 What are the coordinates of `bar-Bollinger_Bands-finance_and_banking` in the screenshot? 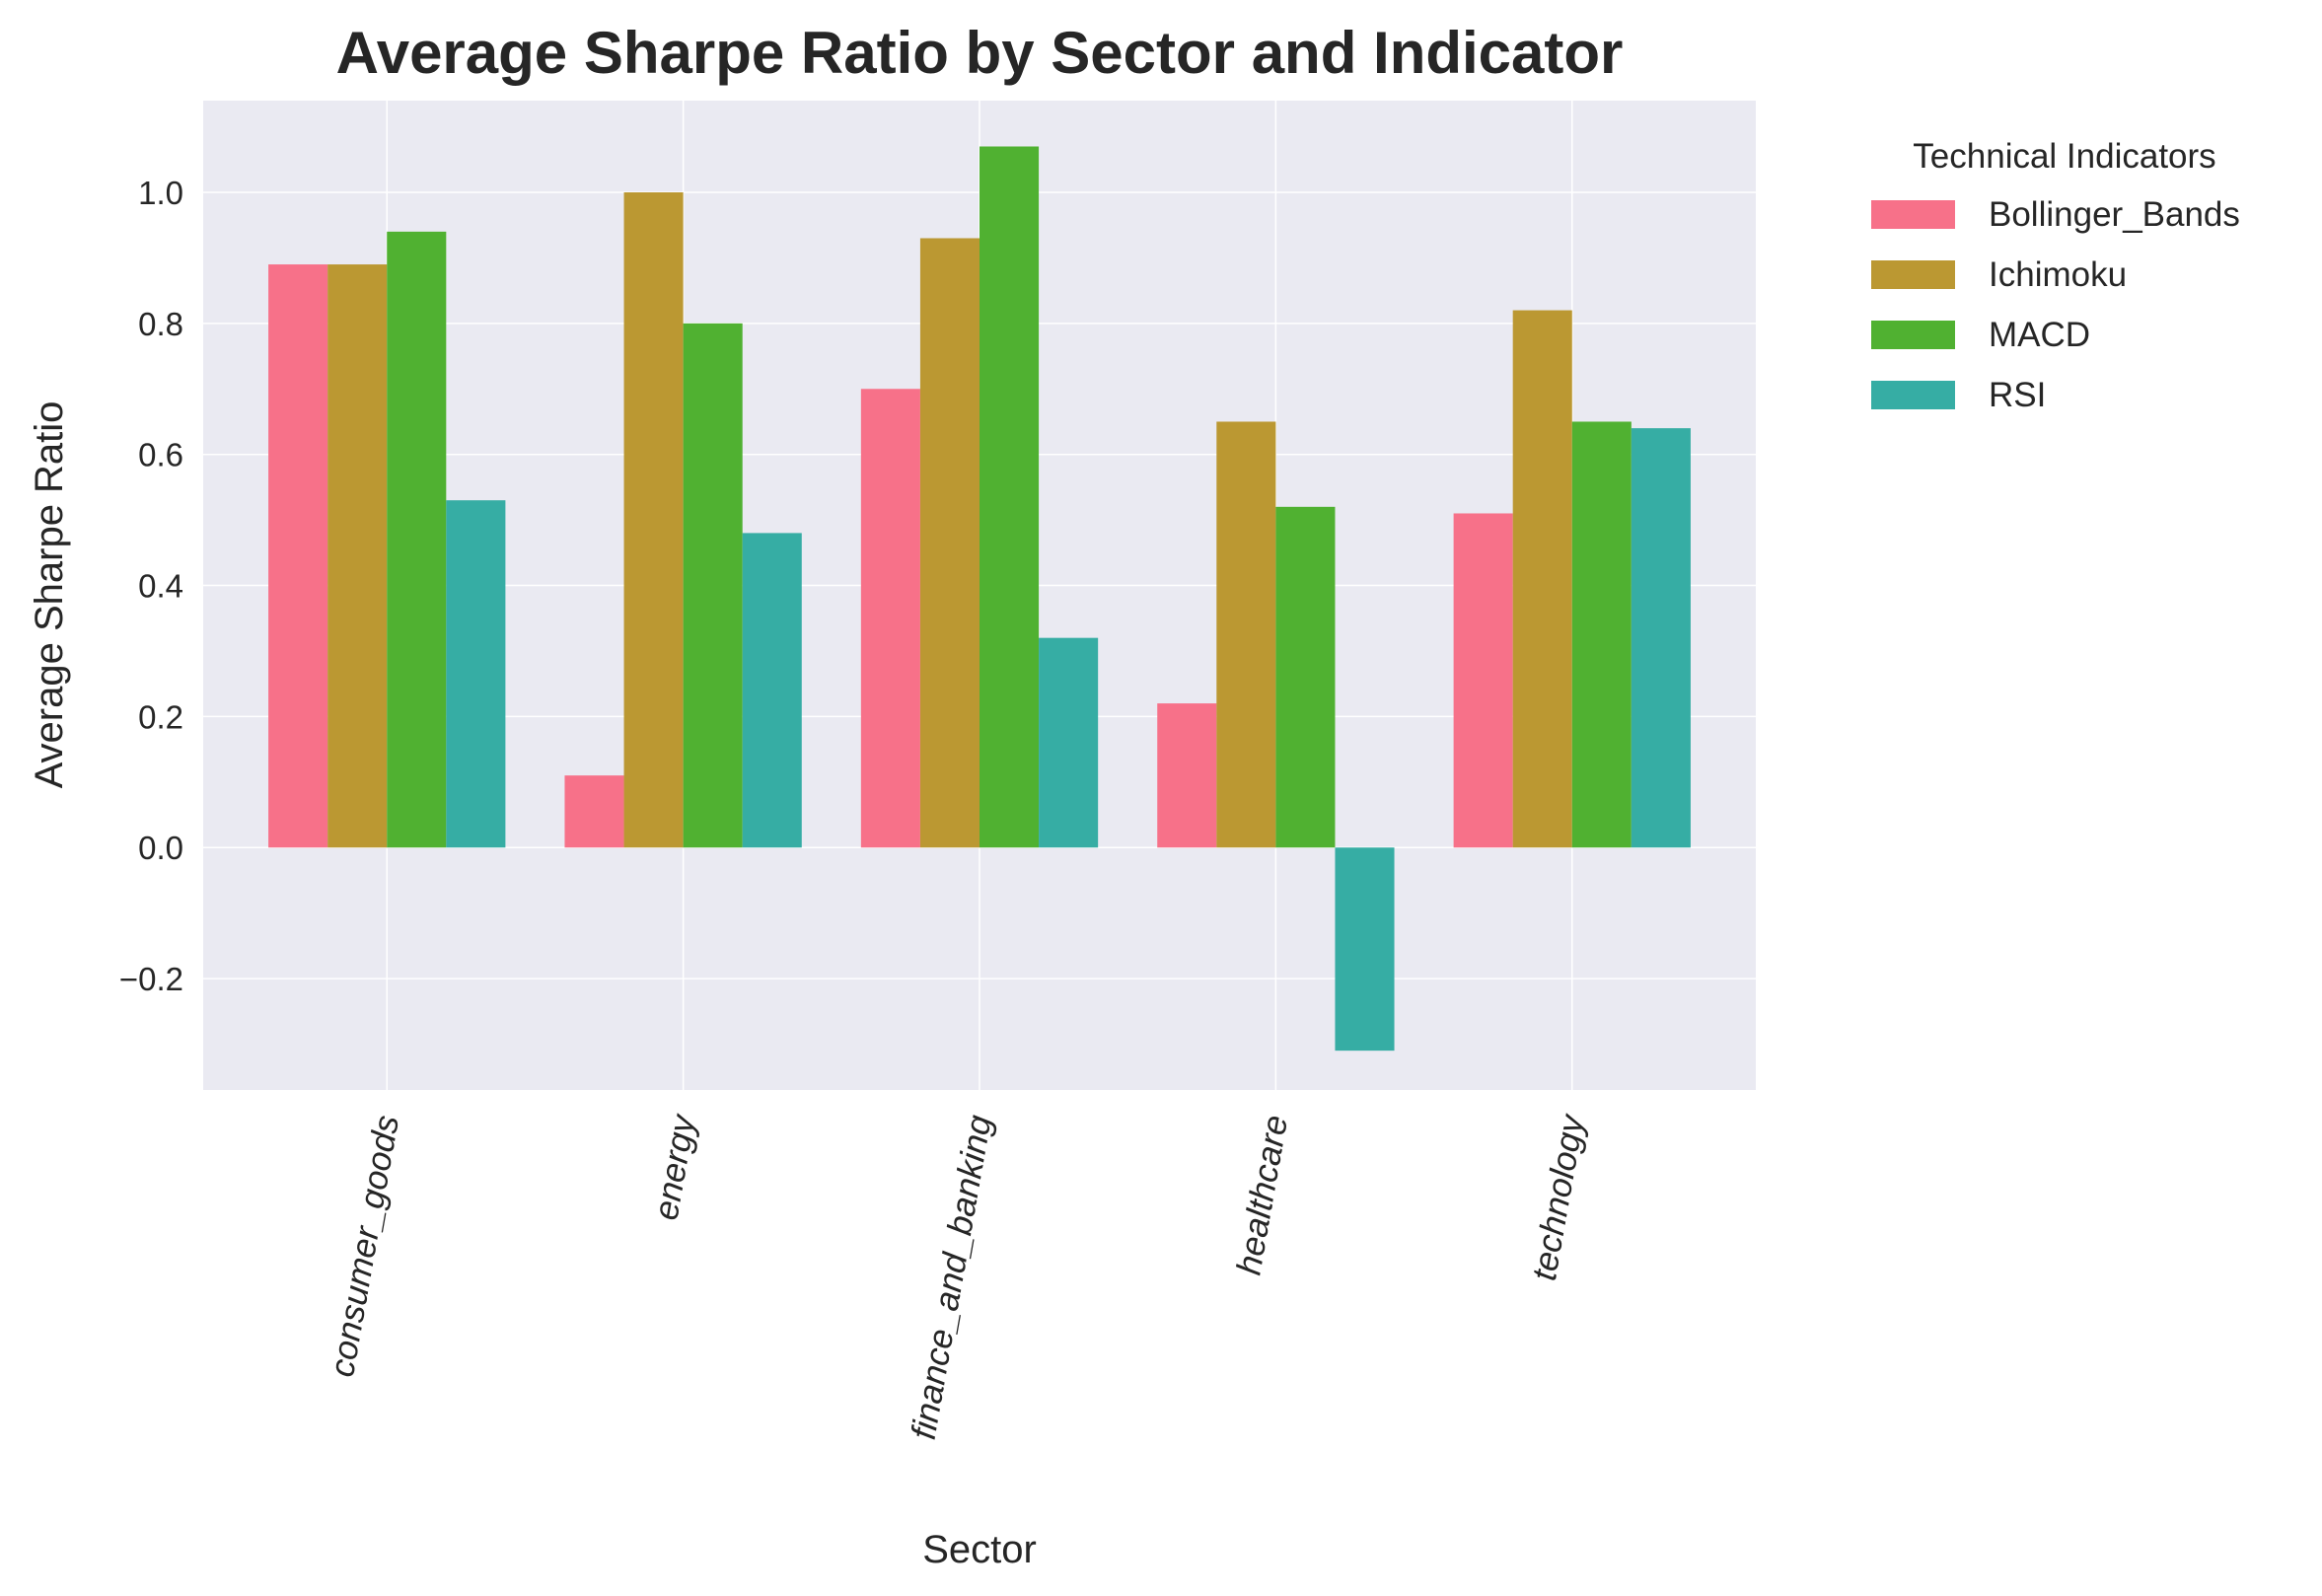 It's located at (890, 618).